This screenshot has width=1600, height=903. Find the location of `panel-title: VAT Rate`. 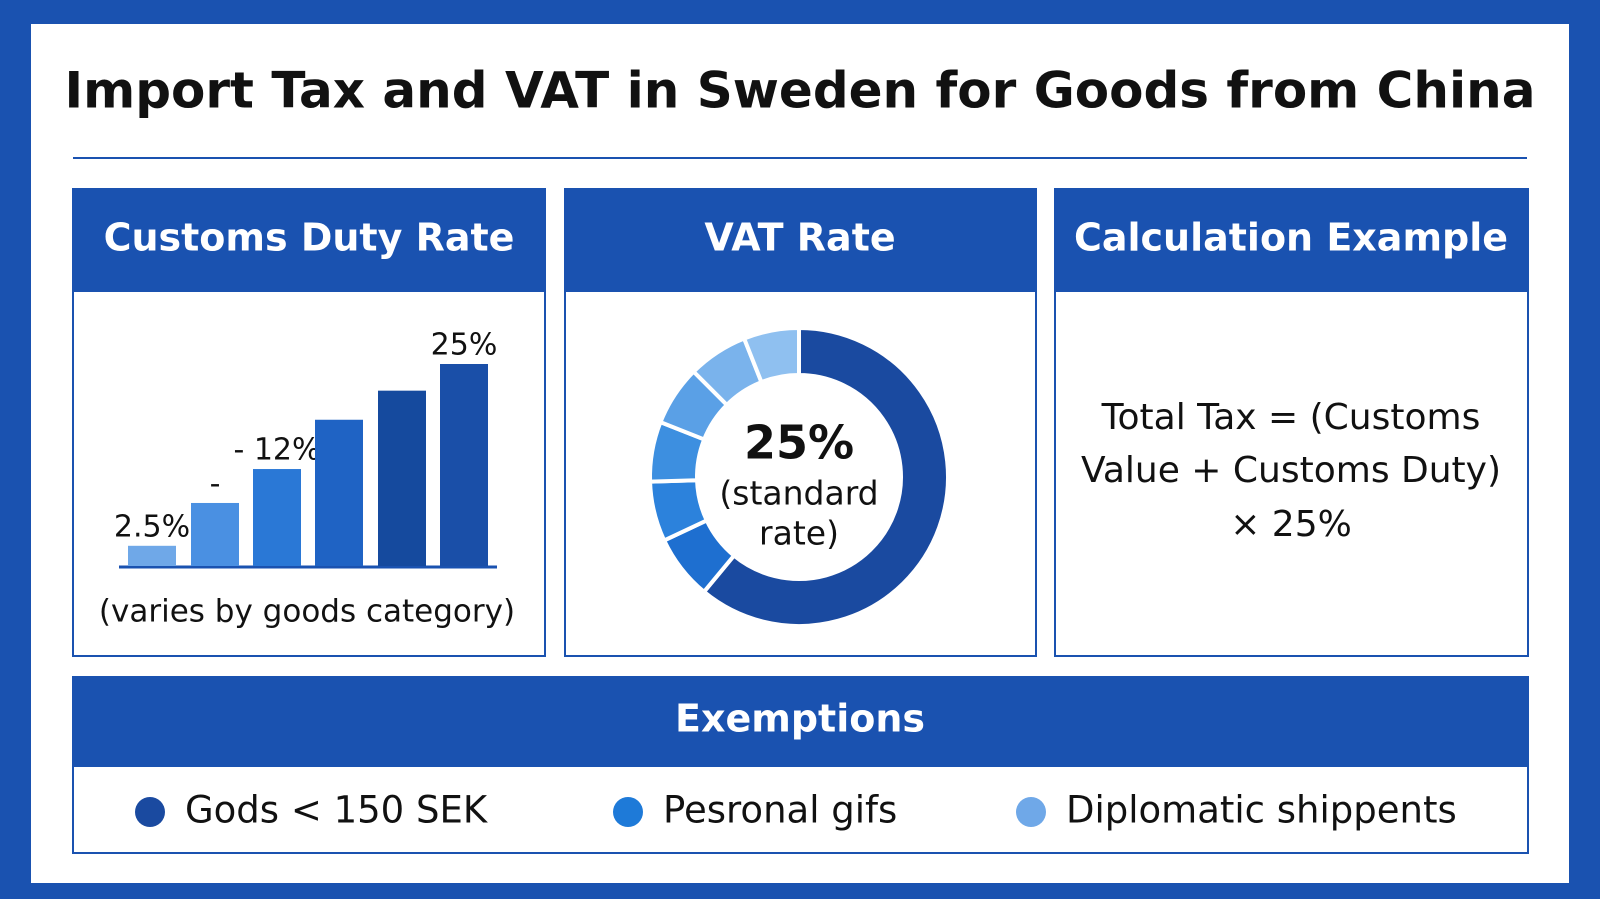

panel-title: VAT Rate is located at coordinates (799, 238).